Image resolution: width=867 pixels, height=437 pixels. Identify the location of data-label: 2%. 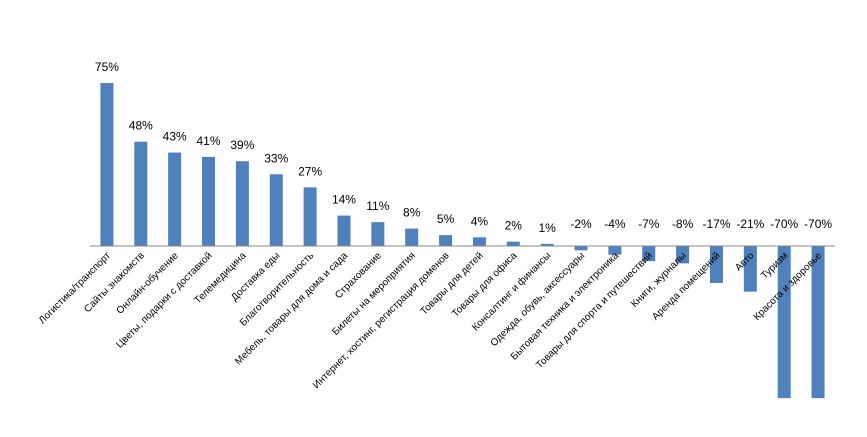
(514, 226).